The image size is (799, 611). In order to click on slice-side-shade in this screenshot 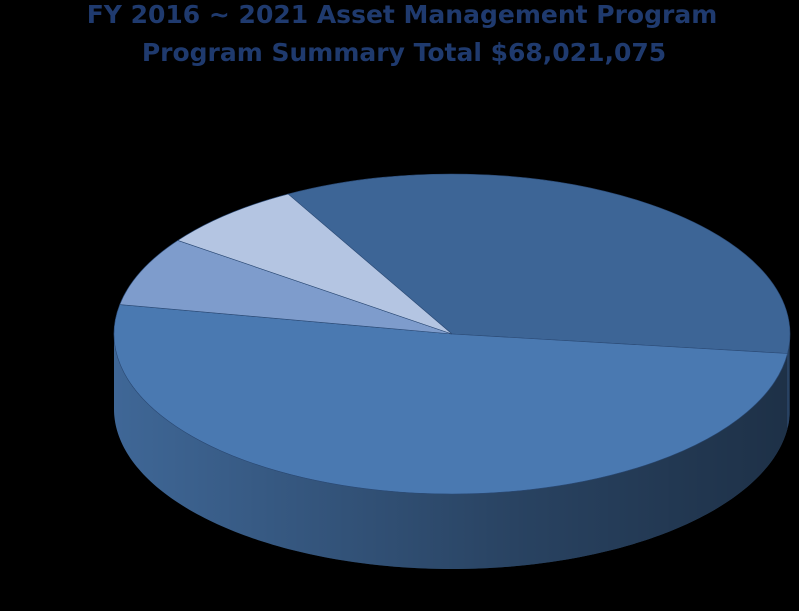, I will do `click(788, 381)`.